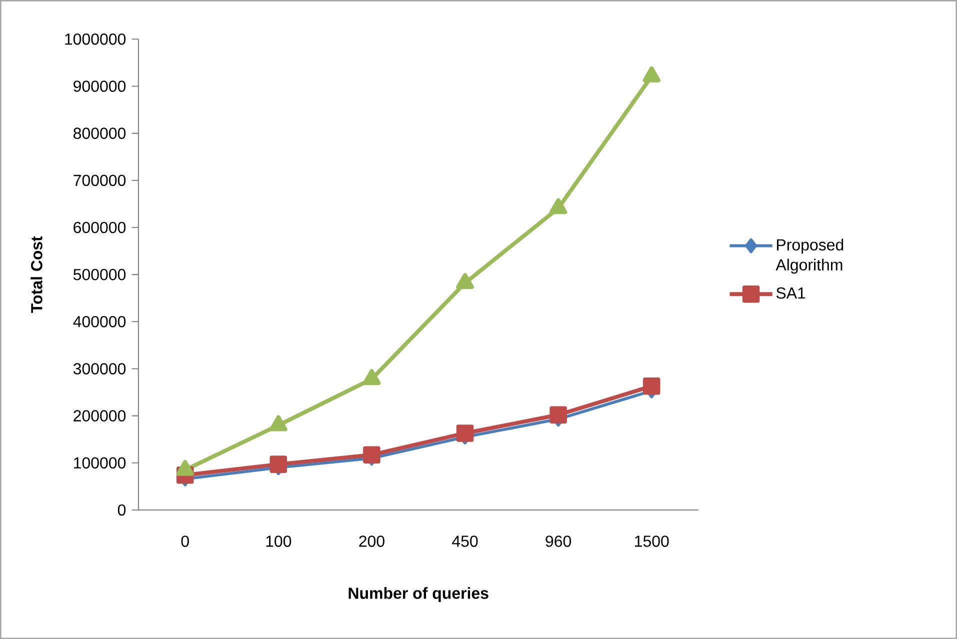 The width and height of the screenshot is (957, 639). Describe the element at coordinates (465, 541) in the screenshot. I see `x-tick-label: 450` at that location.